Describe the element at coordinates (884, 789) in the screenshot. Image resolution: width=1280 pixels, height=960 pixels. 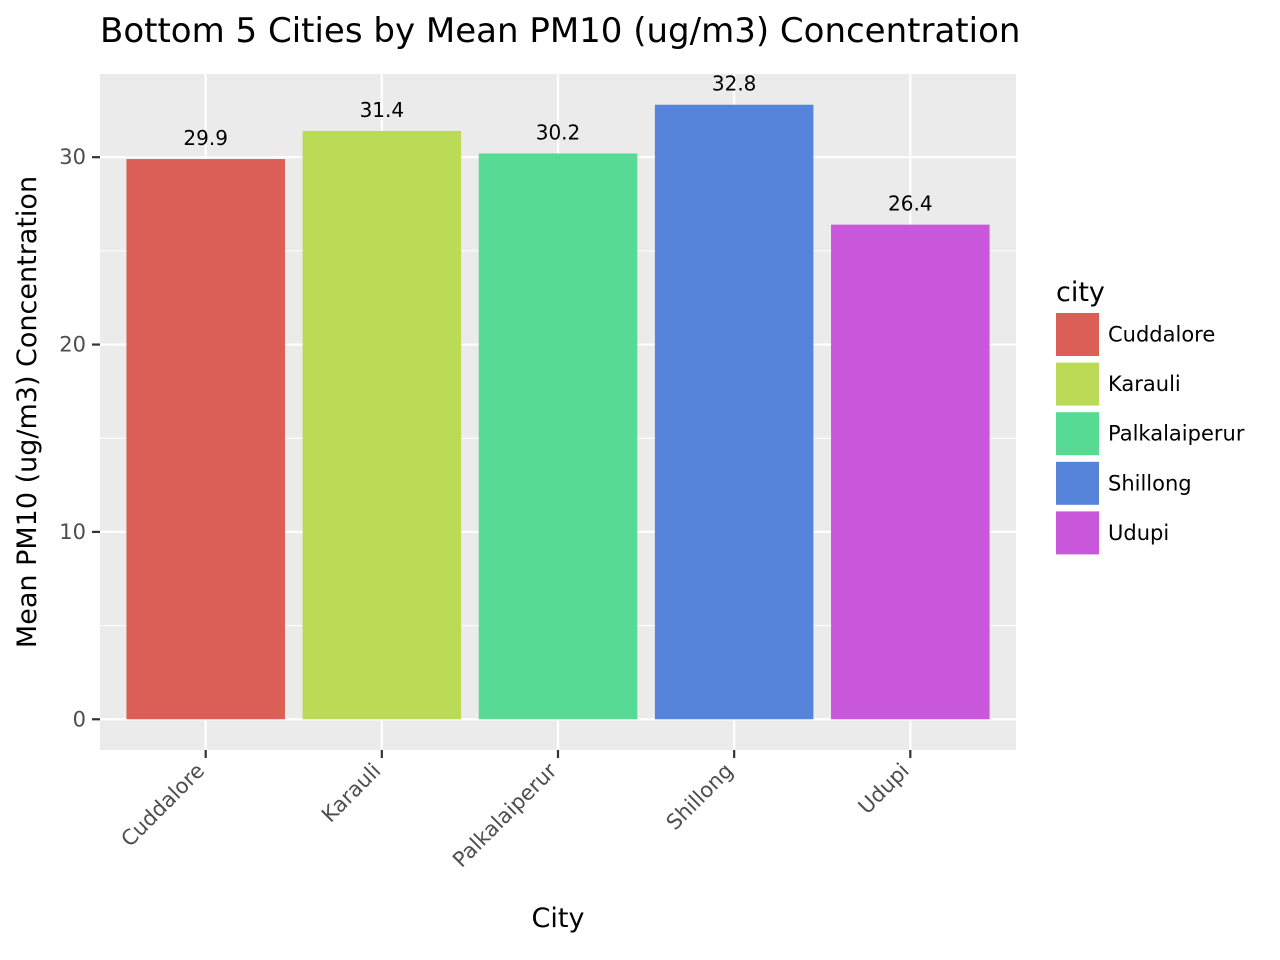
I see `x-tick-label: Udupi` at that location.